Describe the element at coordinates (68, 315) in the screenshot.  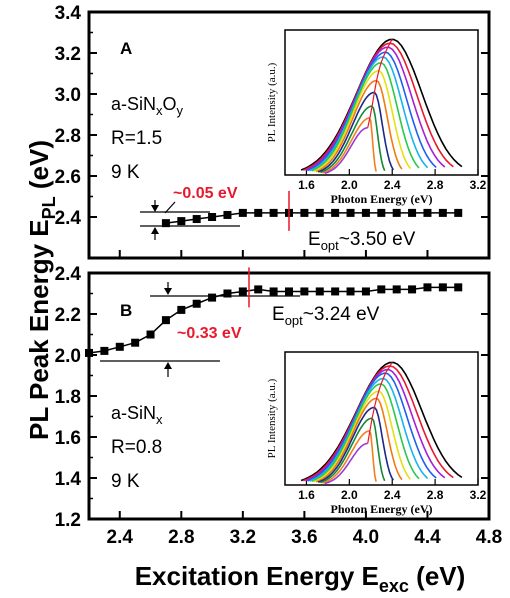
I see `y-tick-label: 2.2` at that location.